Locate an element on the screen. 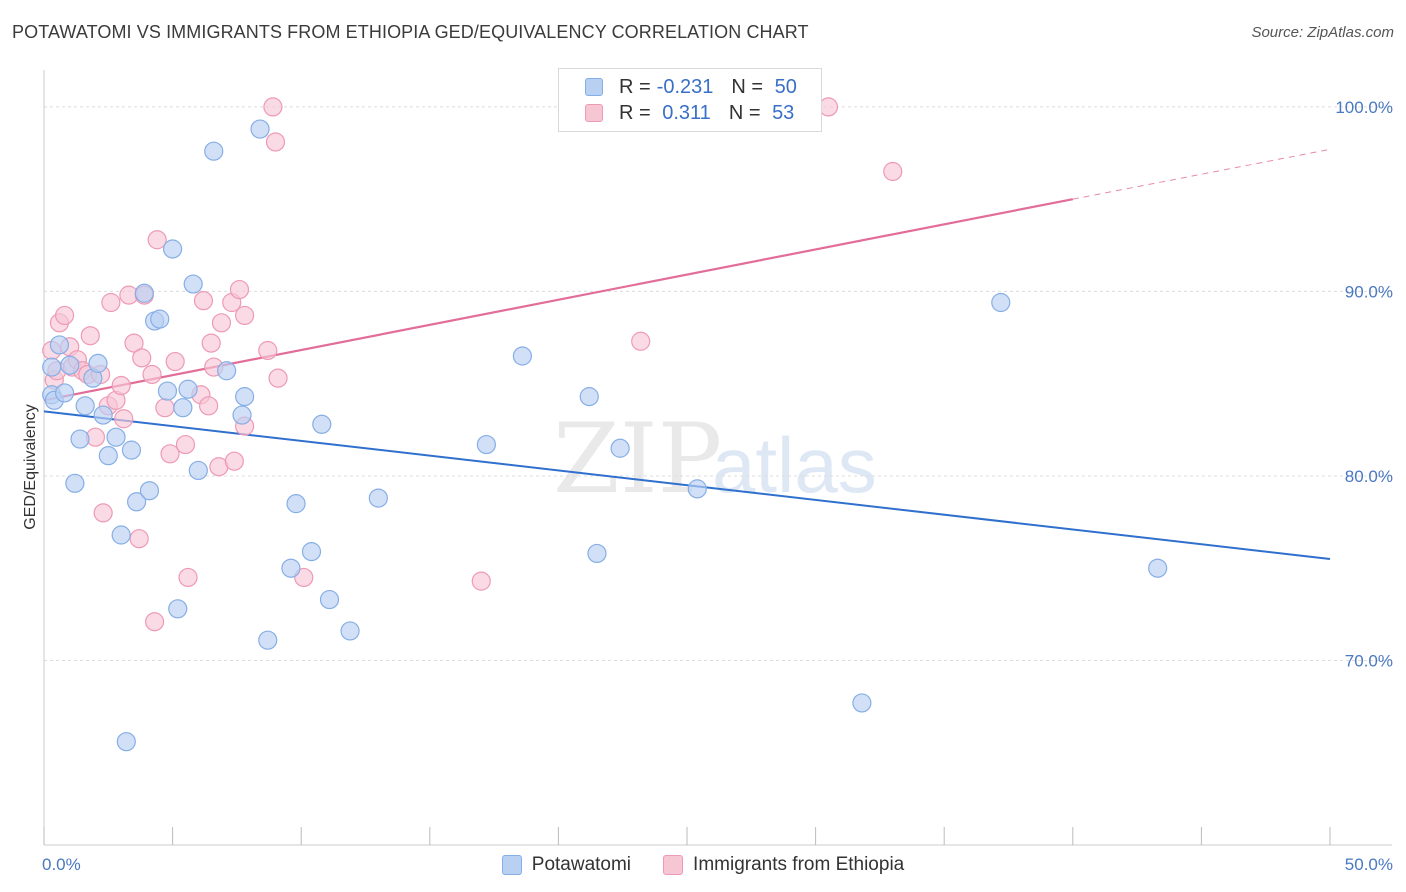 The width and height of the screenshot is (1406, 892). legend-swatch-ethiopia is located at coordinates (594, 113).